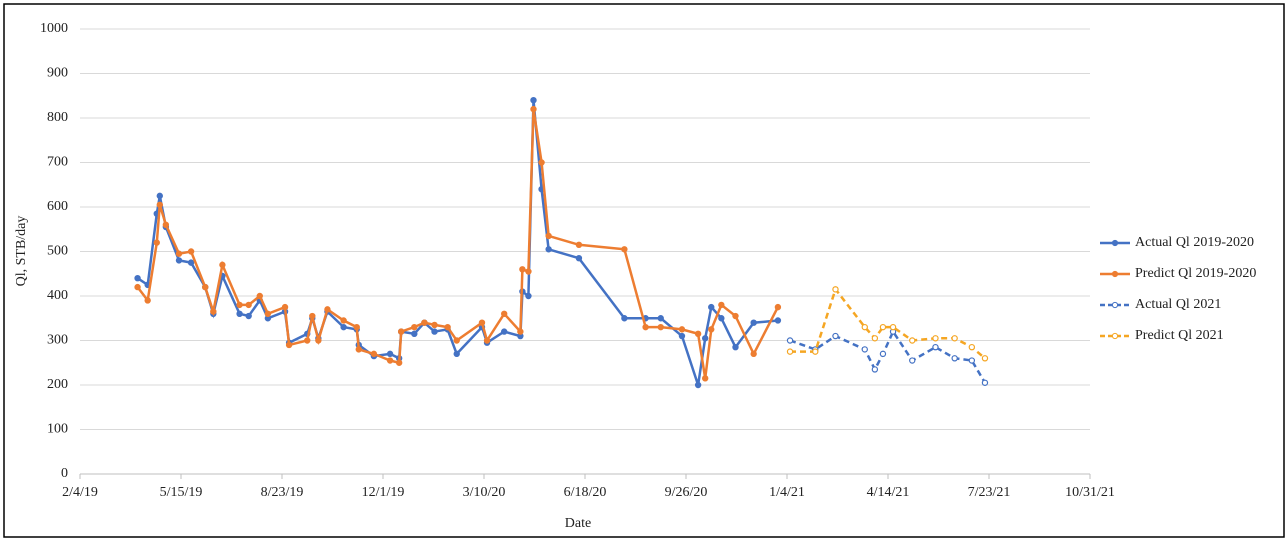 The width and height of the screenshot is (1288, 541). Describe the element at coordinates (57, 251) in the screenshot. I see `y-tick-label: 500` at that location.